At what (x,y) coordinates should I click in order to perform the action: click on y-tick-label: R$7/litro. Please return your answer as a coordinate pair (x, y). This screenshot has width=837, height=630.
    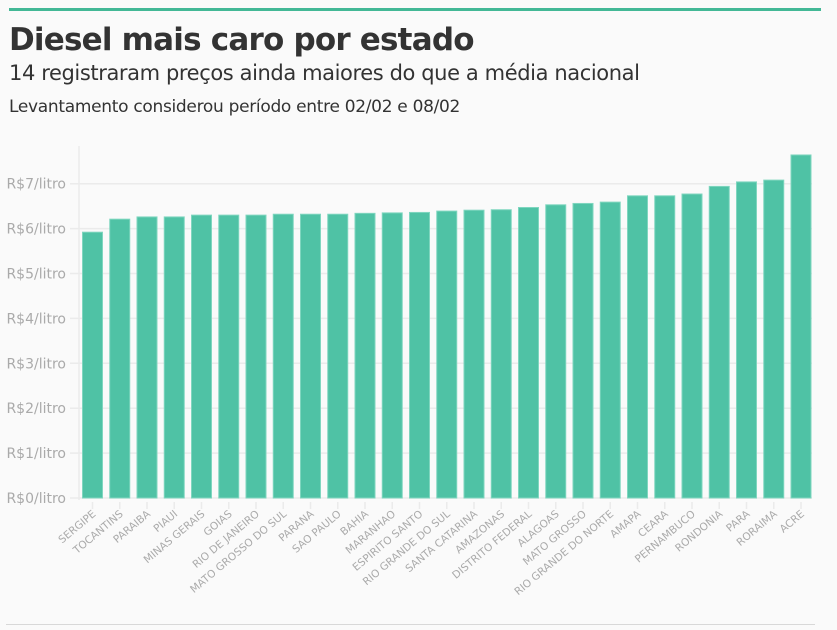
    Looking at the image, I should click on (36, 185).